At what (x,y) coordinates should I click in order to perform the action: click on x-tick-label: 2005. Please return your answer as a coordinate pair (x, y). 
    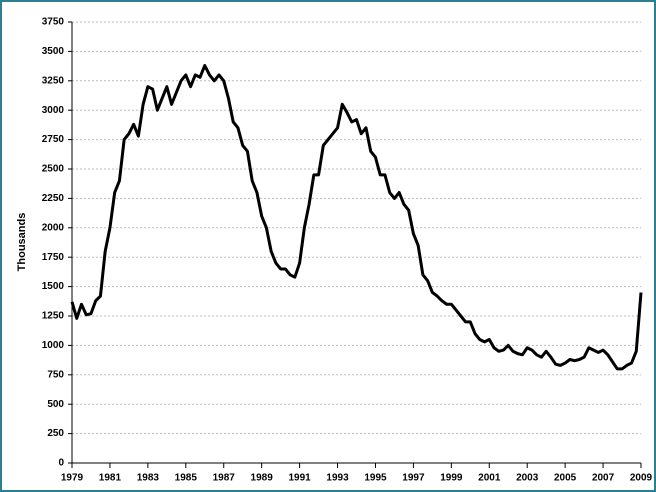
    Looking at the image, I should click on (565, 478).